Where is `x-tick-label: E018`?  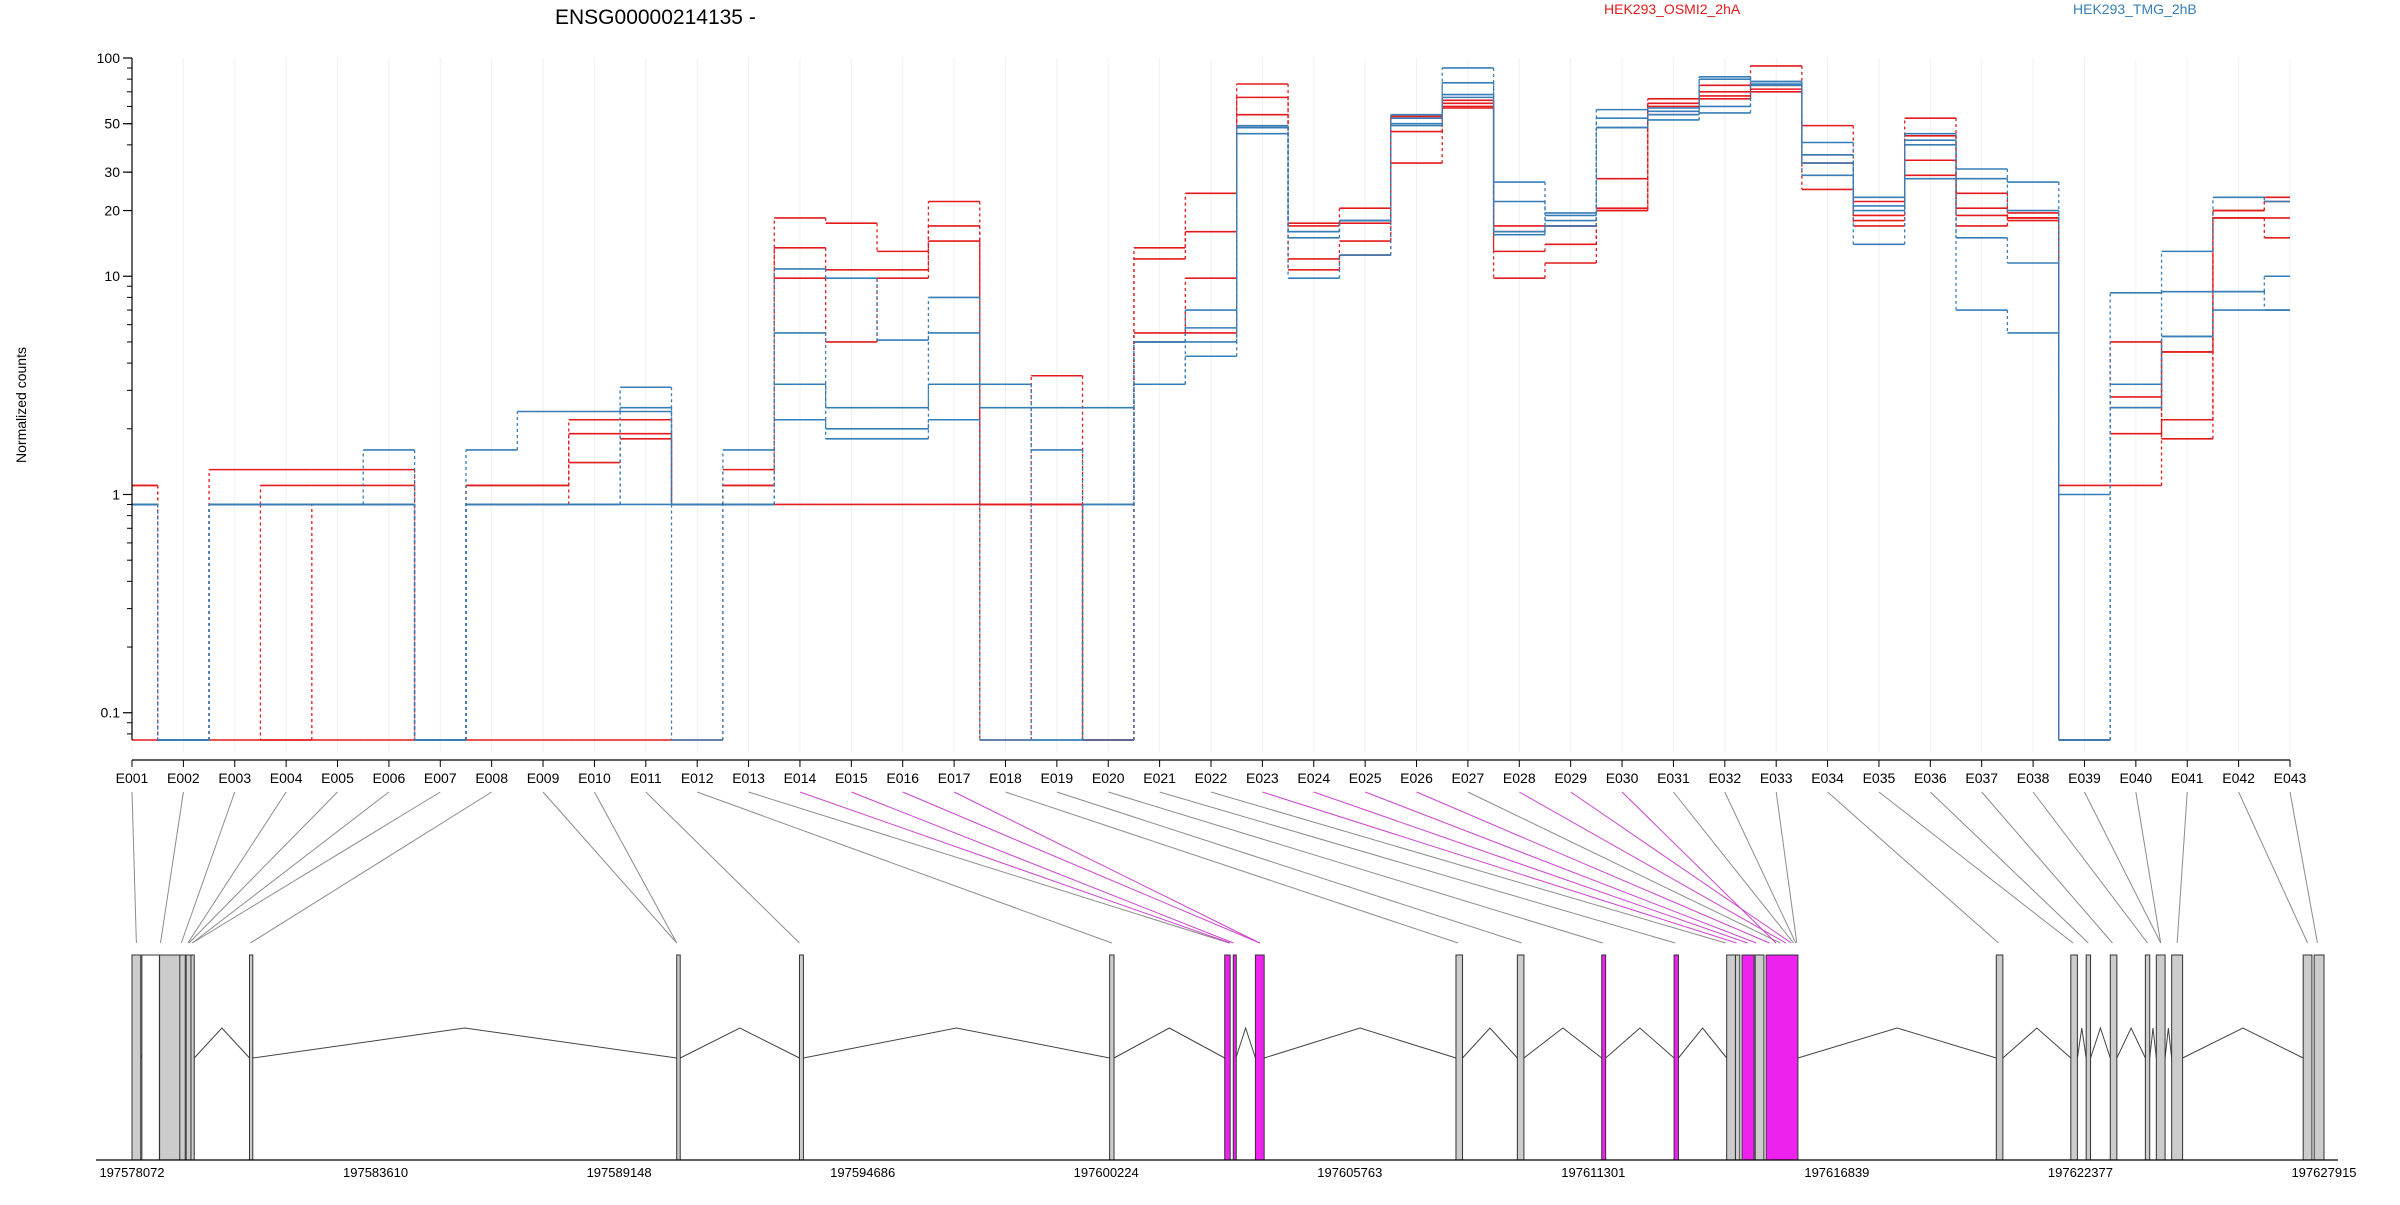
x-tick-label: E018 is located at coordinates (1005, 778).